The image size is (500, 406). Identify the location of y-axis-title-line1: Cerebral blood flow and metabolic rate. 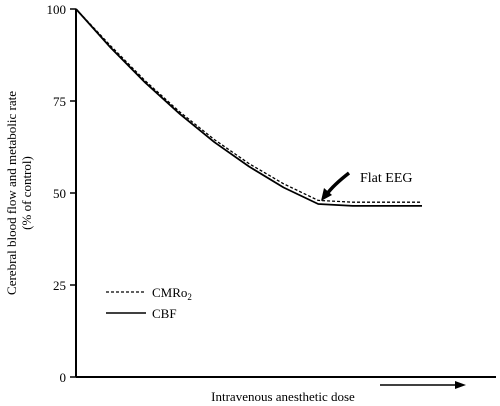
(11, 193).